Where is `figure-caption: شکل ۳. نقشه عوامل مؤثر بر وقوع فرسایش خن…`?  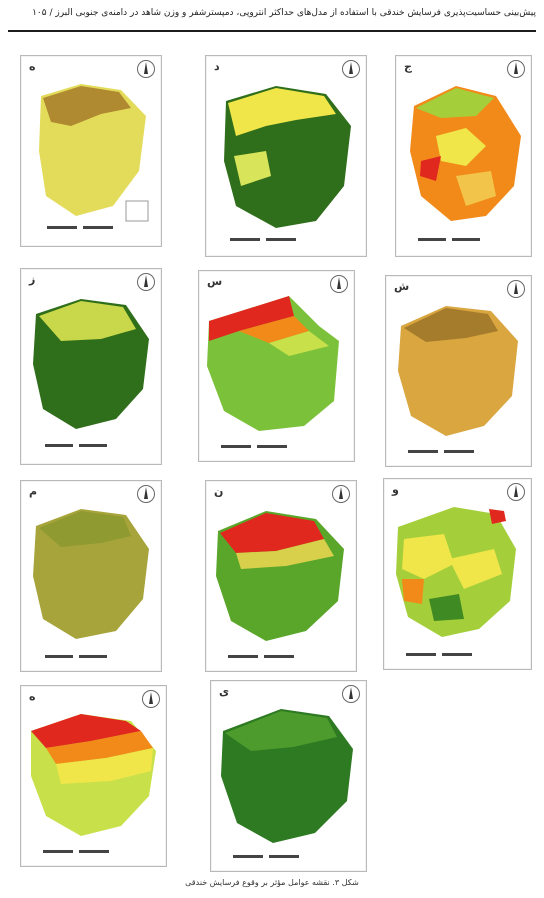 figure-caption: شکل ۳. نقشه عوامل مؤثر بر وقوع فرسایش خن… is located at coordinates (272, 882).